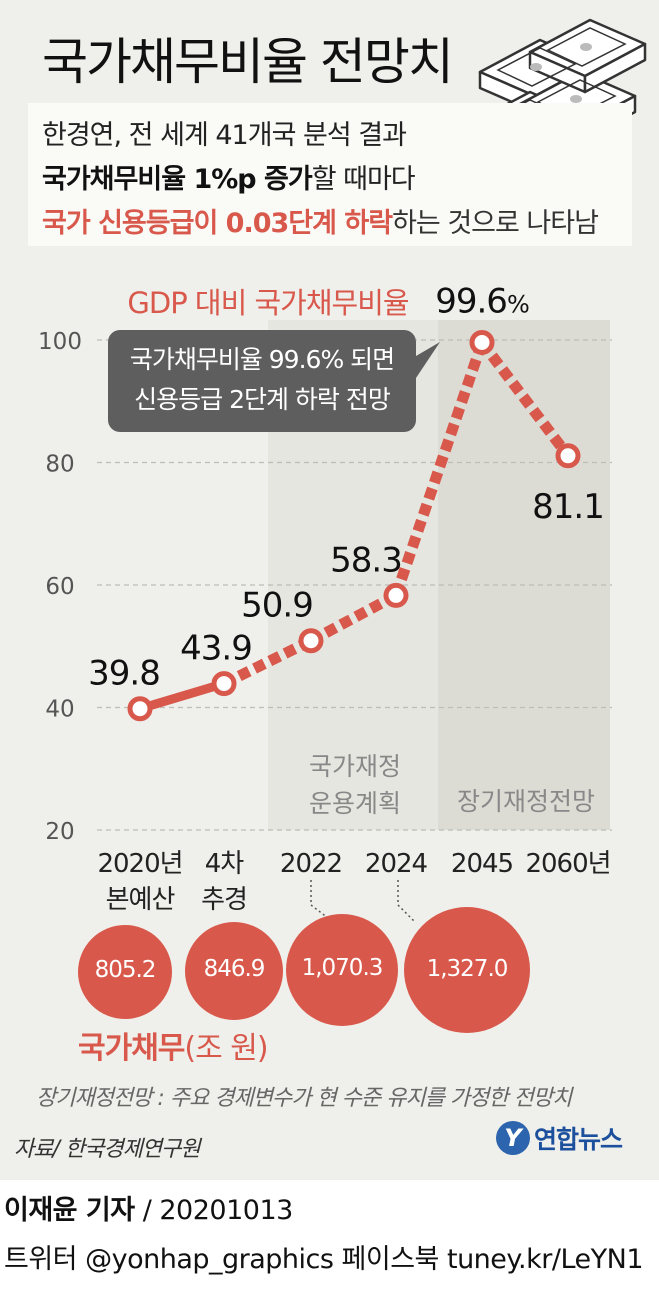 The width and height of the screenshot is (659, 1291). I want to click on reporter-name: 이재윤 기자, so click(69, 1210).